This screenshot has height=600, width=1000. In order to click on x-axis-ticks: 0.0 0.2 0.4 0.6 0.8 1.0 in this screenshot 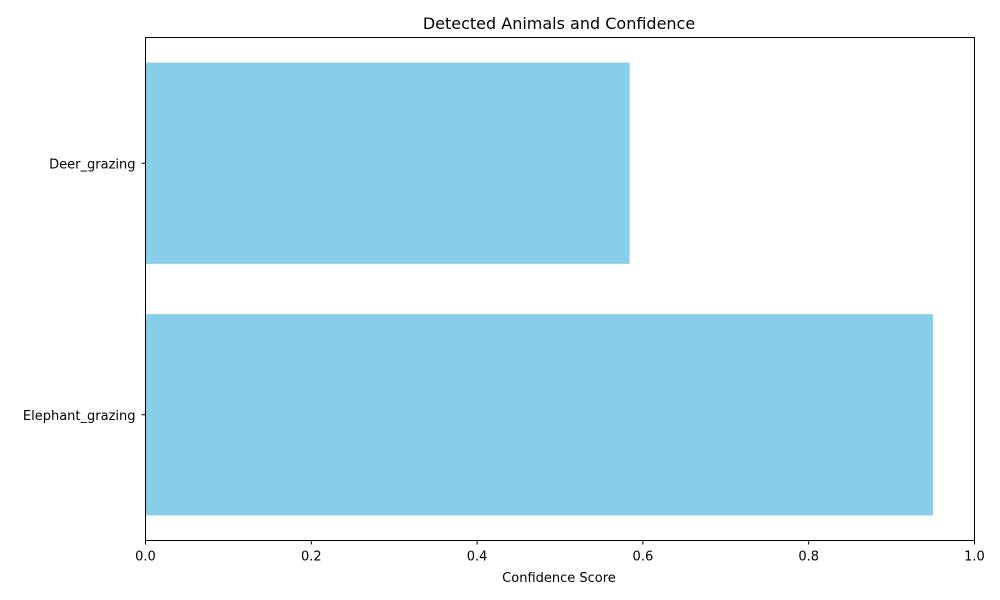, I will do `click(560, 552)`.